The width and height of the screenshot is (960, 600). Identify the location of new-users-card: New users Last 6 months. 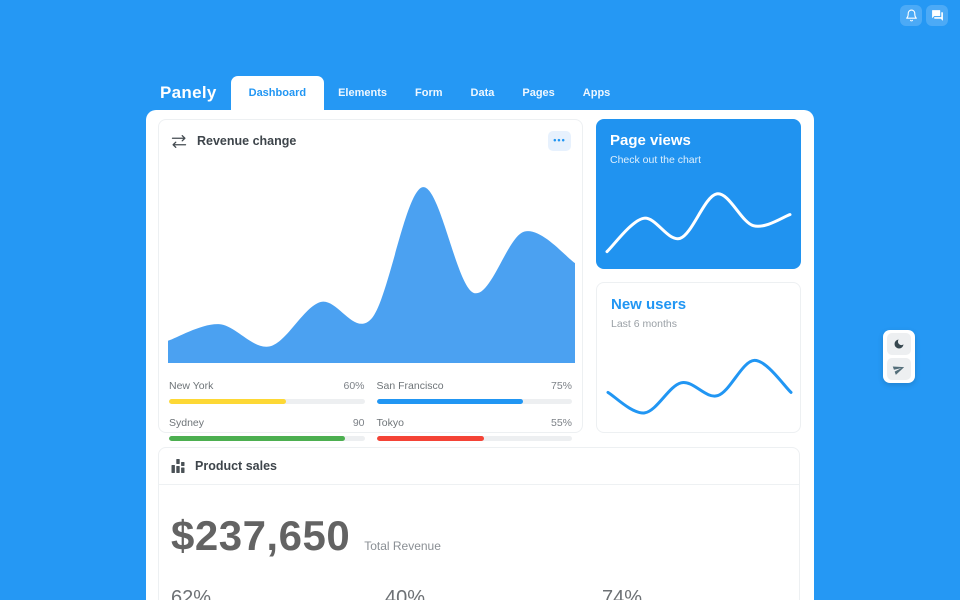
(698, 357).